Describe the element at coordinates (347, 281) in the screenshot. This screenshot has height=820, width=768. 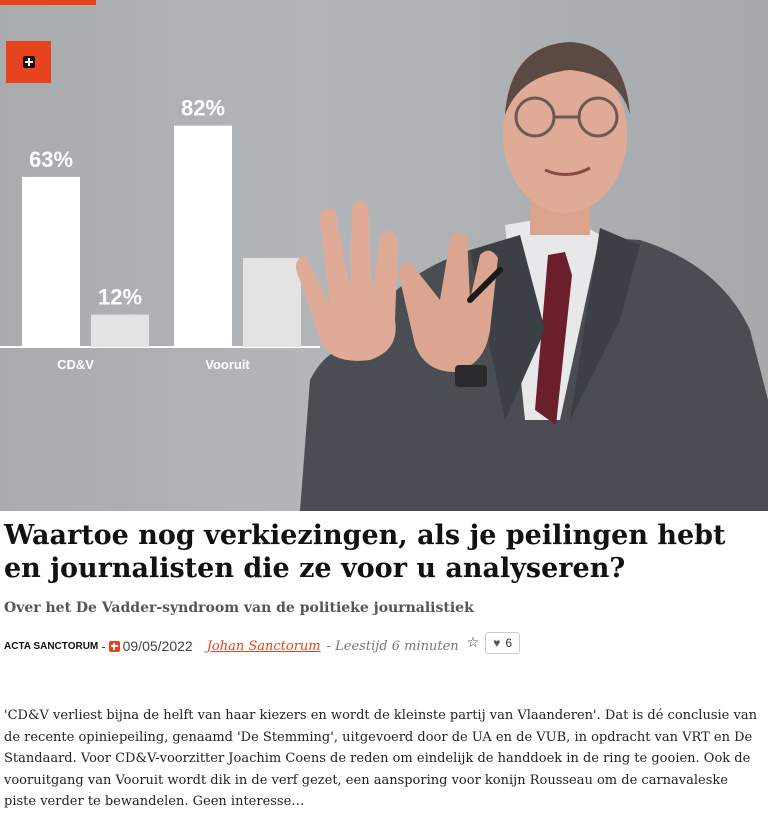
I see `hand-left` at that location.